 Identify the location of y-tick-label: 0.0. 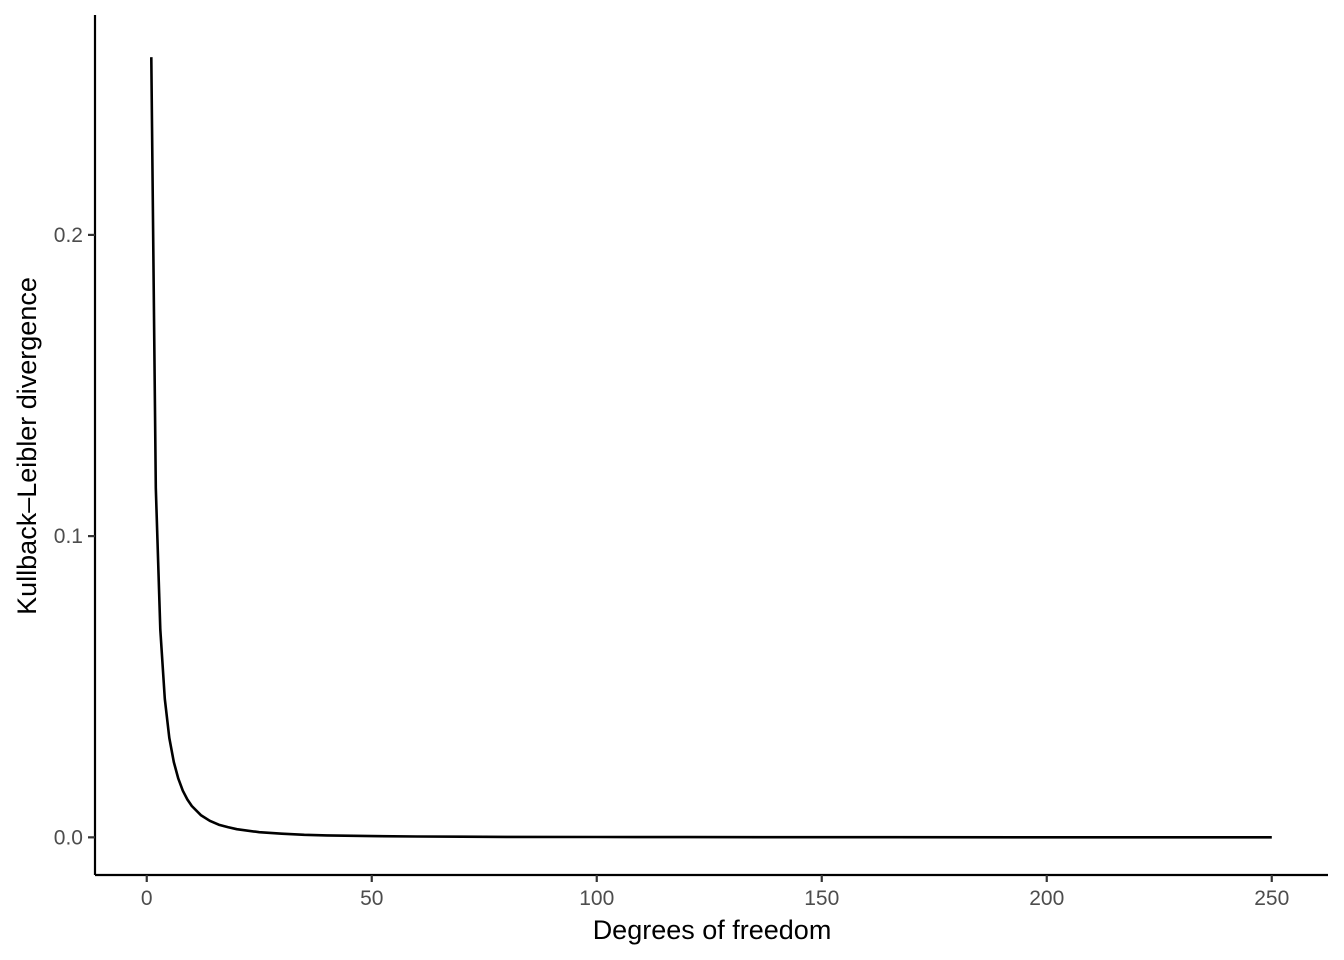
(68, 837).